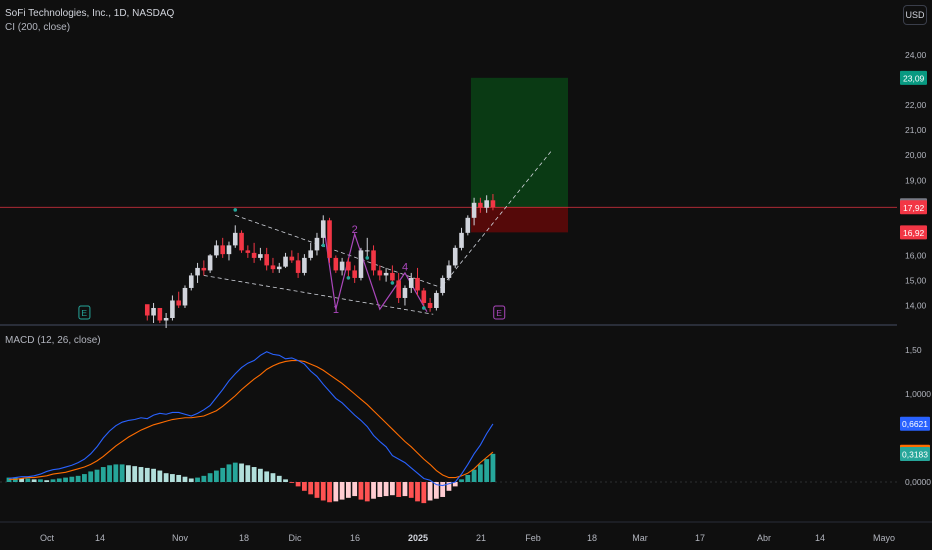 The width and height of the screenshot is (932, 550). Describe the element at coordinates (916, 130) in the screenshot. I see `price-axis-tick: 21,00` at that location.